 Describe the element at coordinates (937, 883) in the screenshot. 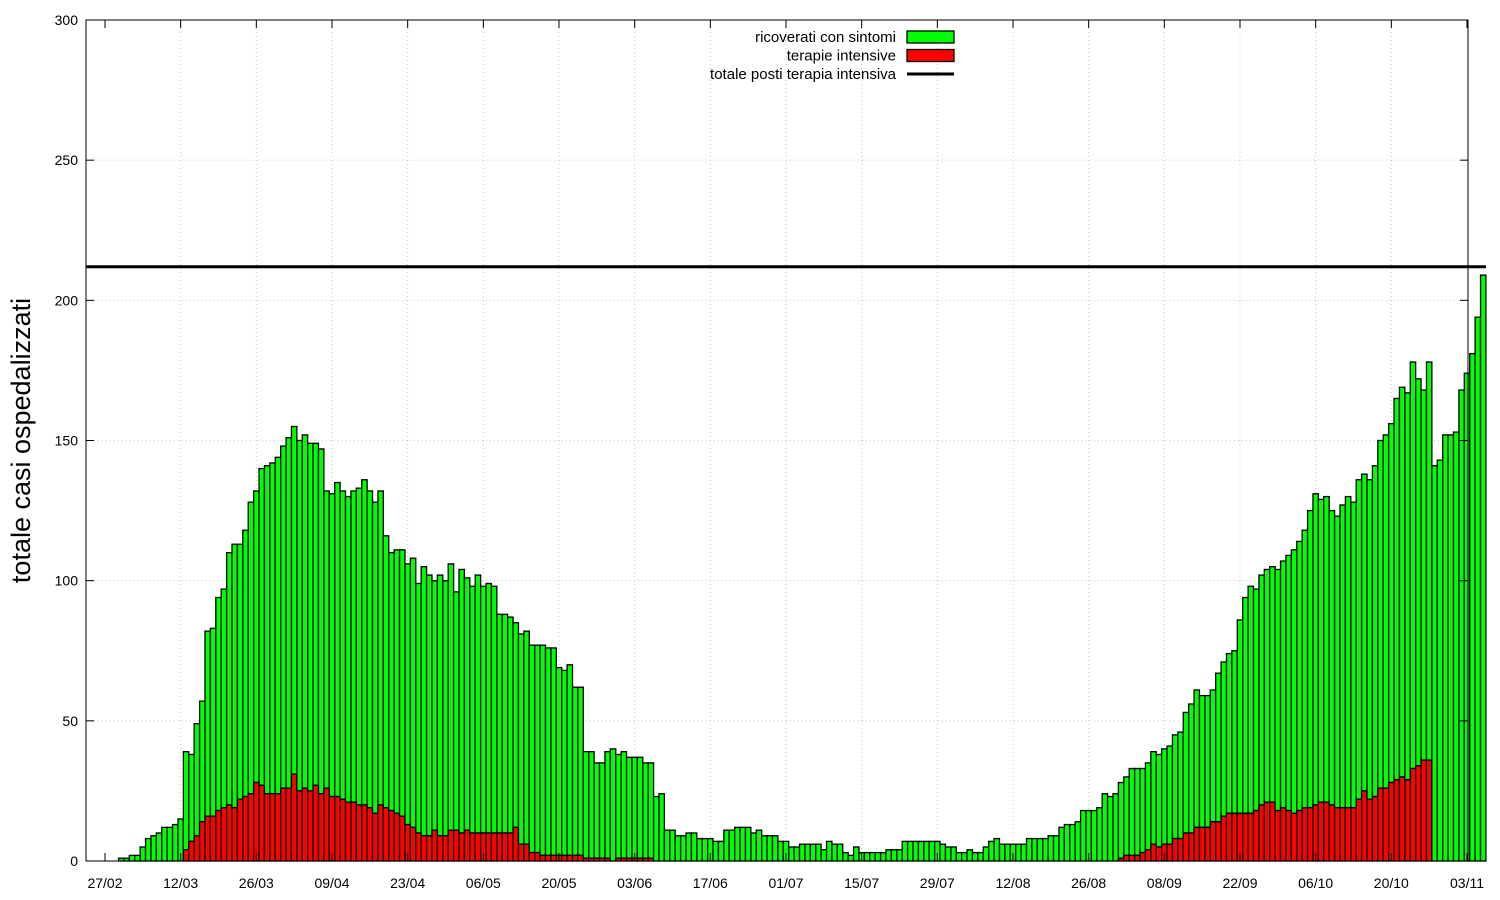

I see `x-tick-label: 29/07` at that location.